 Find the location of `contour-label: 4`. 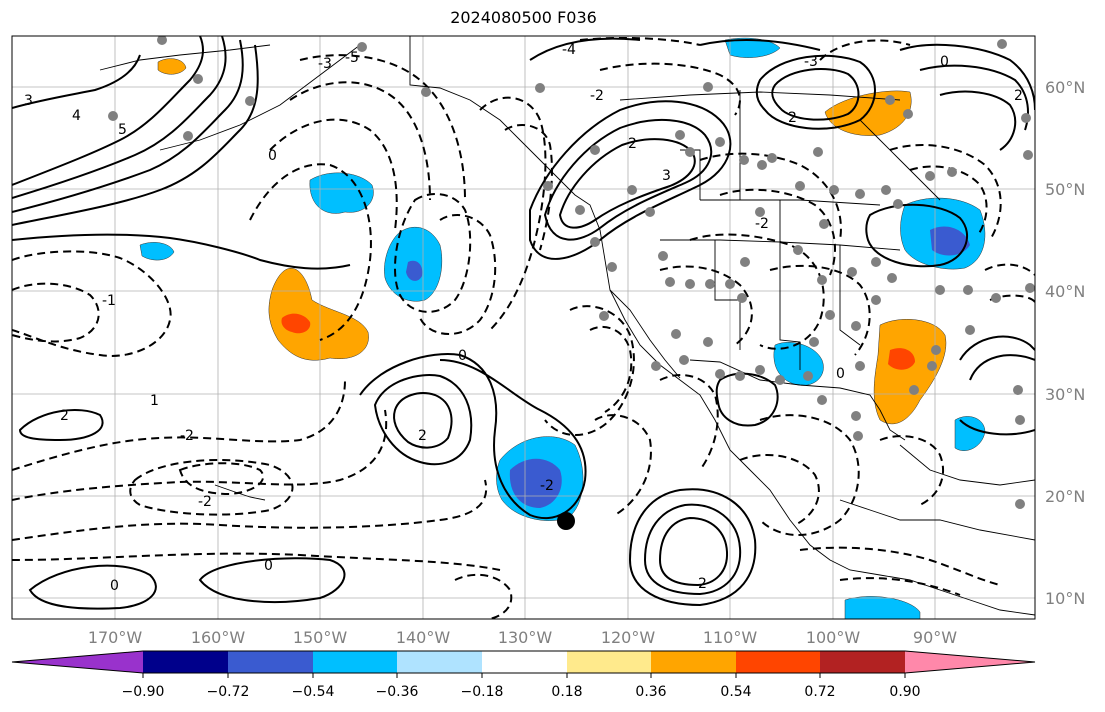

contour-label: 4 is located at coordinates (76, 116).